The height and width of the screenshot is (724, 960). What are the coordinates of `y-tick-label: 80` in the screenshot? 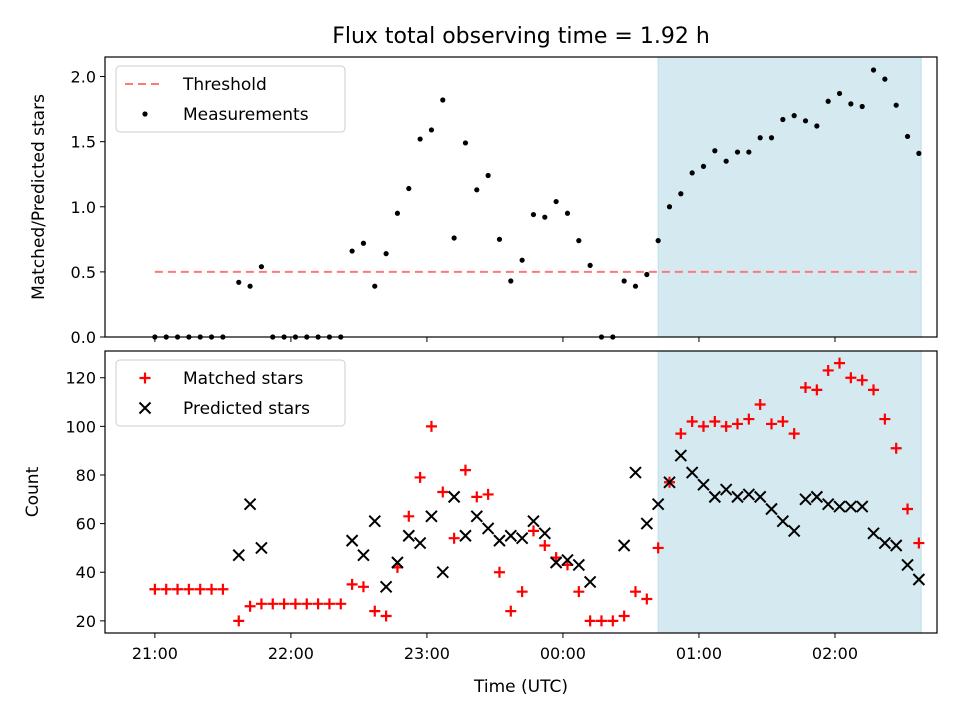 It's located at (86, 475).